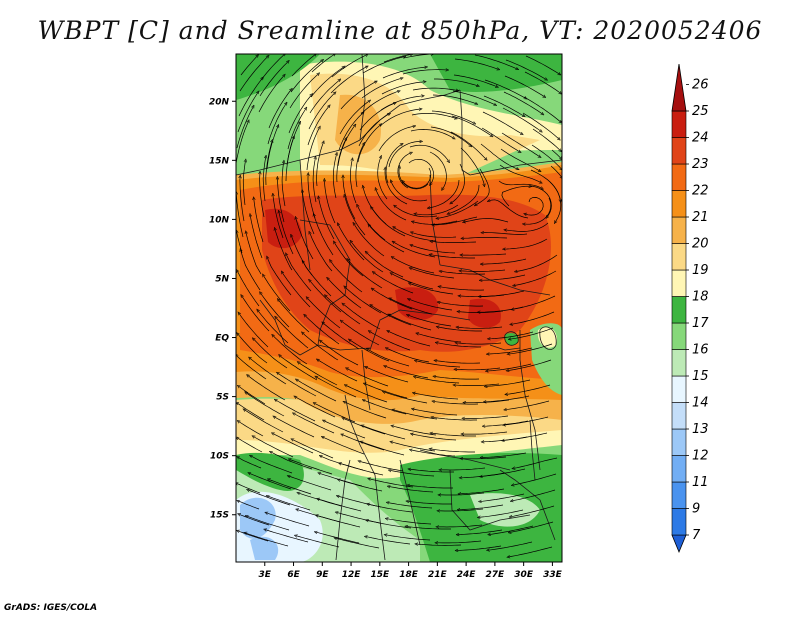 The height and width of the screenshot is (618, 800). I want to click on lat-tick-label: 10S, so click(219, 457).